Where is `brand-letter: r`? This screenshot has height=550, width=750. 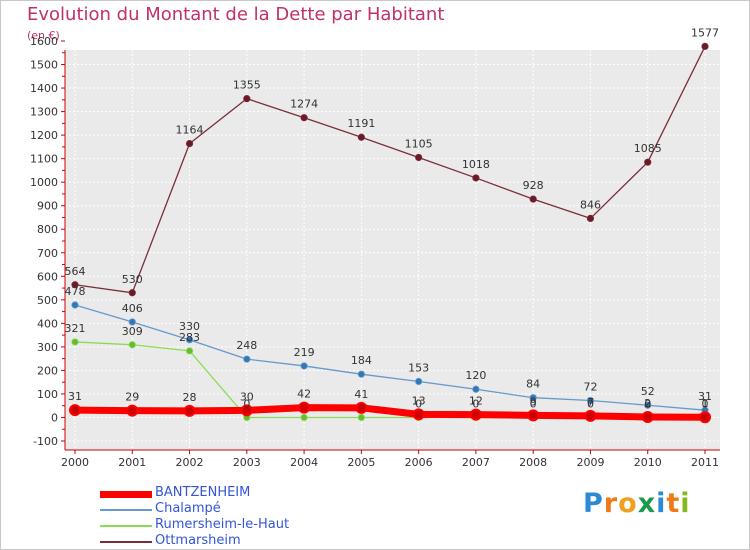
brand-letter: r is located at coordinates (611, 503).